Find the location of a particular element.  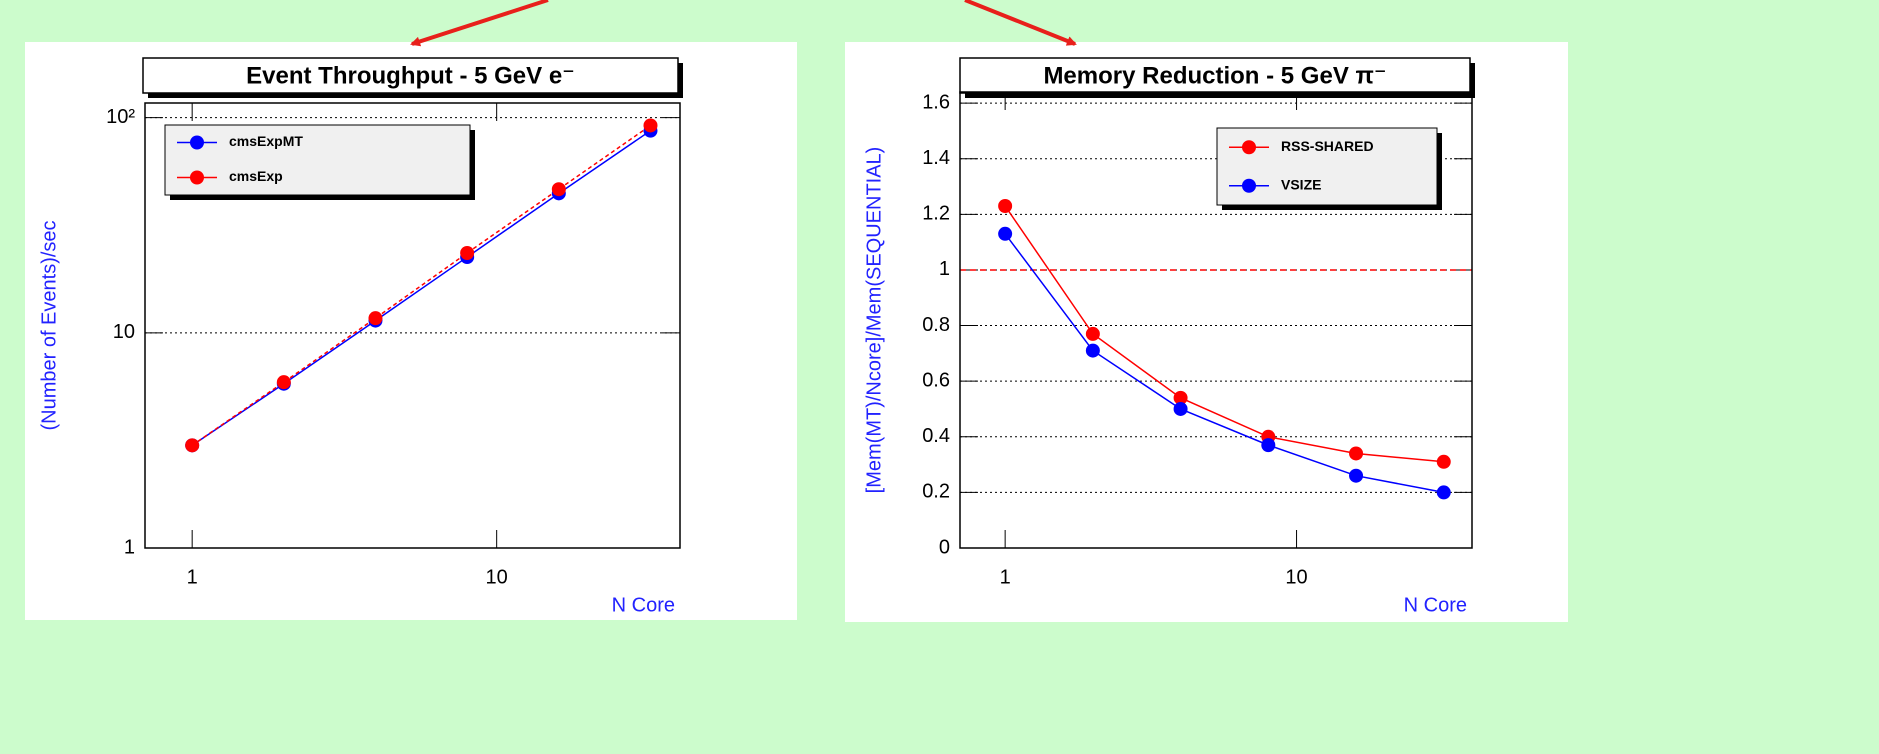

y-tick-label: 10² is located at coordinates (120, 117).